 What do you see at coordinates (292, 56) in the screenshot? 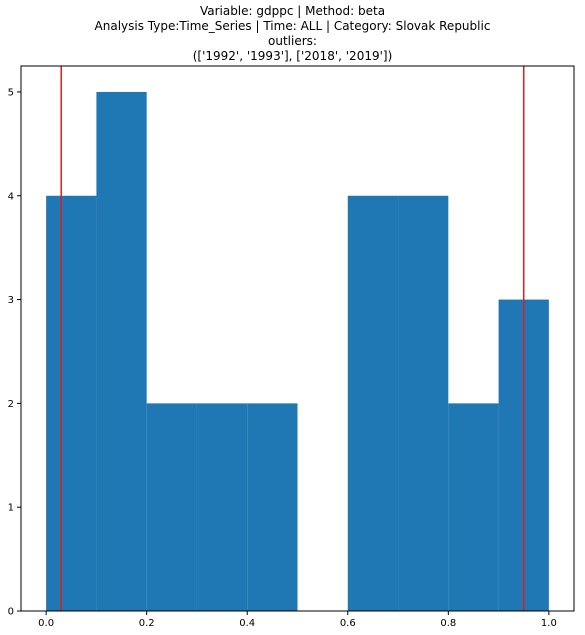
I see `title-line-4: (['1992', '1993'], ['2018', '2019'])` at bounding box center [292, 56].